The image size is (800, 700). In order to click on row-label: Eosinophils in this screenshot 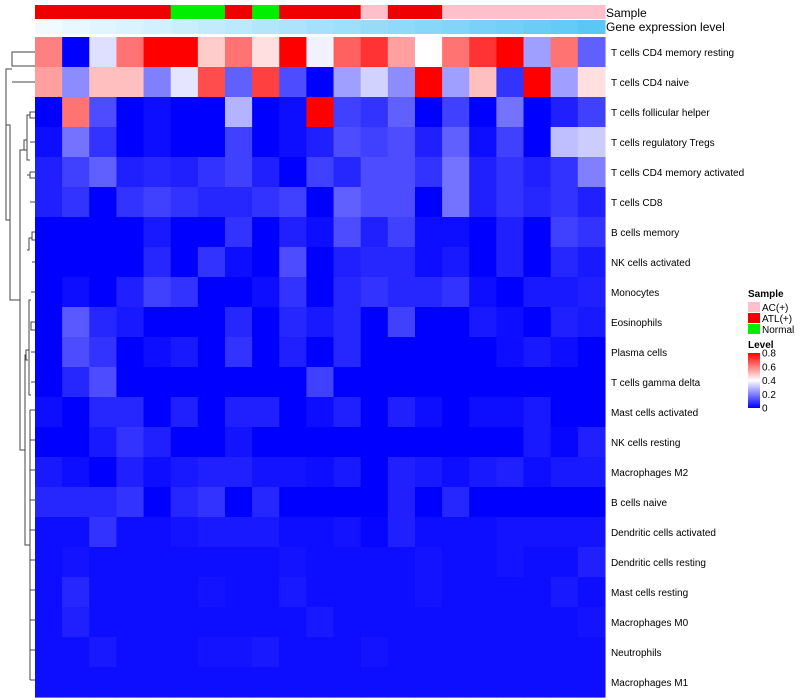, I will do `click(636, 323)`.